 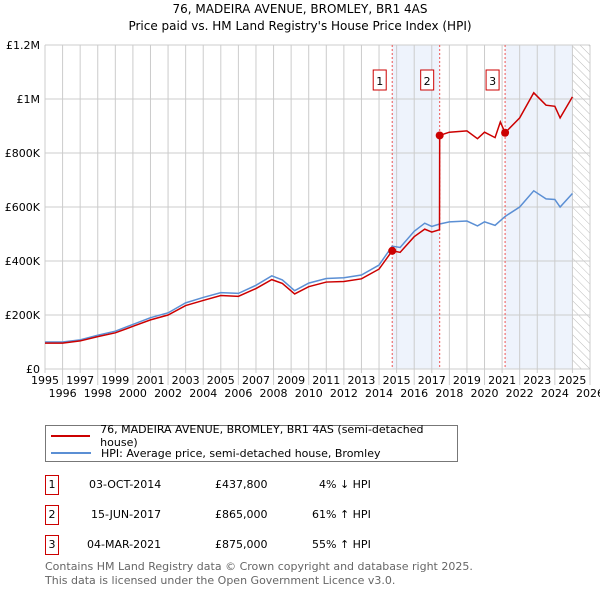 What do you see at coordinates (588, 393) in the screenshot?
I see `x-tick-label: 2026` at bounding box center [588, 393].